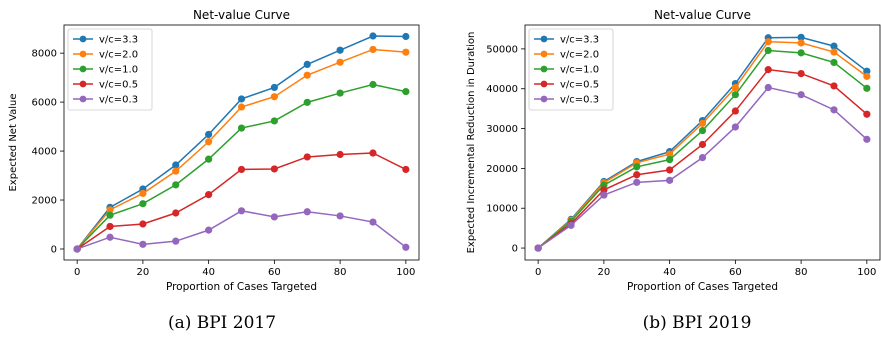  Describe the element at coordinates (579, 85) in the screenshot. I see `legend-label: v/c=0.5` at that location.